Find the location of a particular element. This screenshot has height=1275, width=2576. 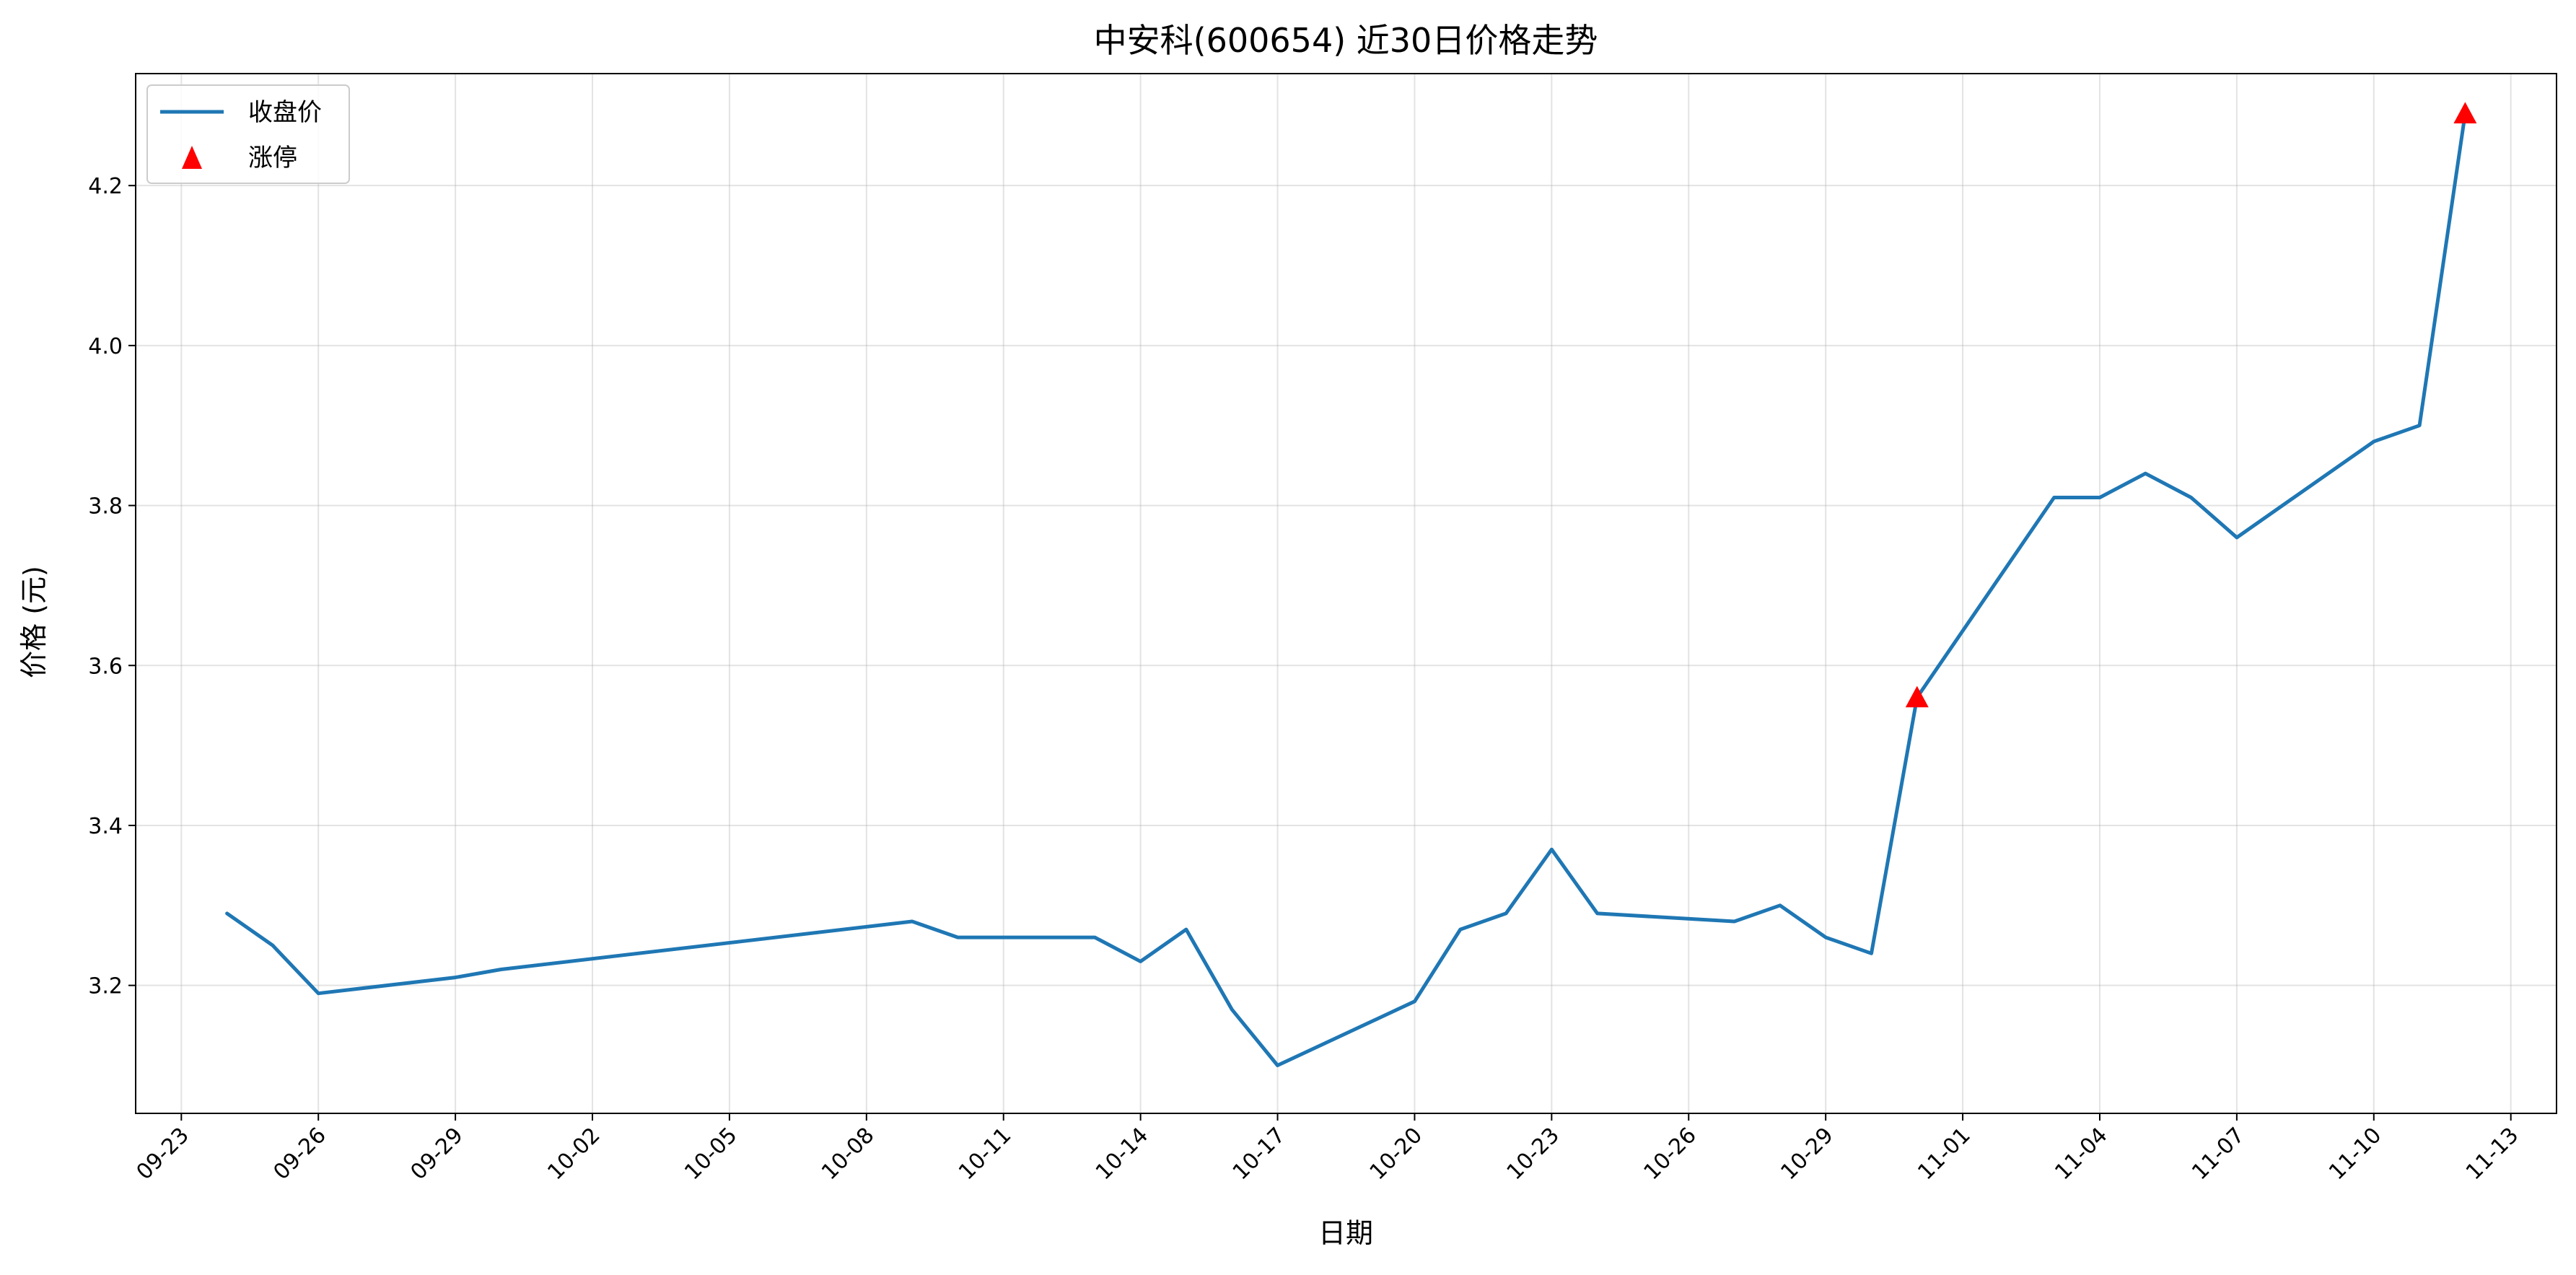

y-tick-label: 4.2 is located at coordinates (105, 187).